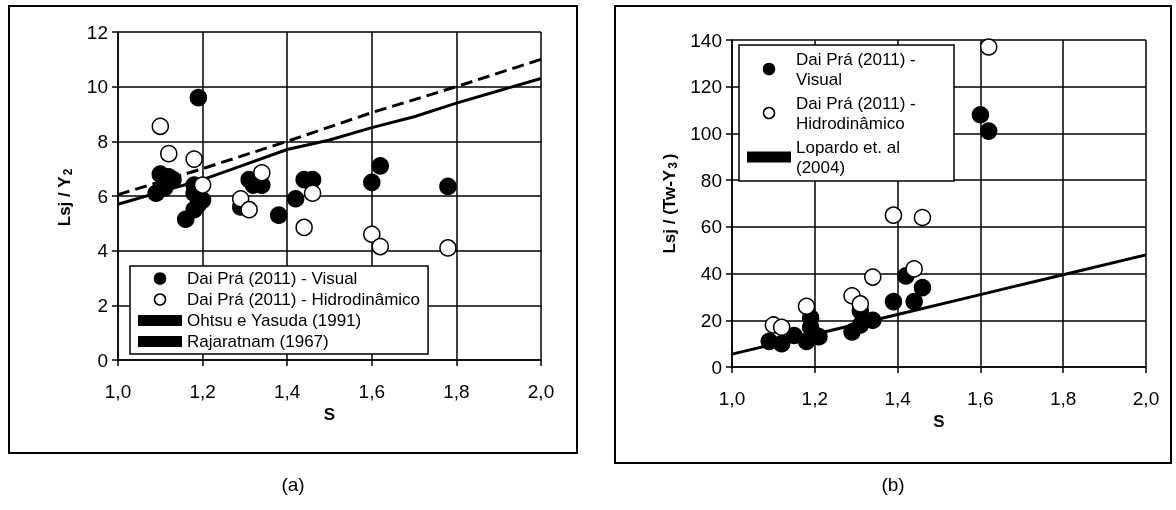 The image size is (1176, 510). What do you see at coordinates (711, 274) in the screenshot?
I see `y-tick-label: 40` at bounding box center [711, 274].